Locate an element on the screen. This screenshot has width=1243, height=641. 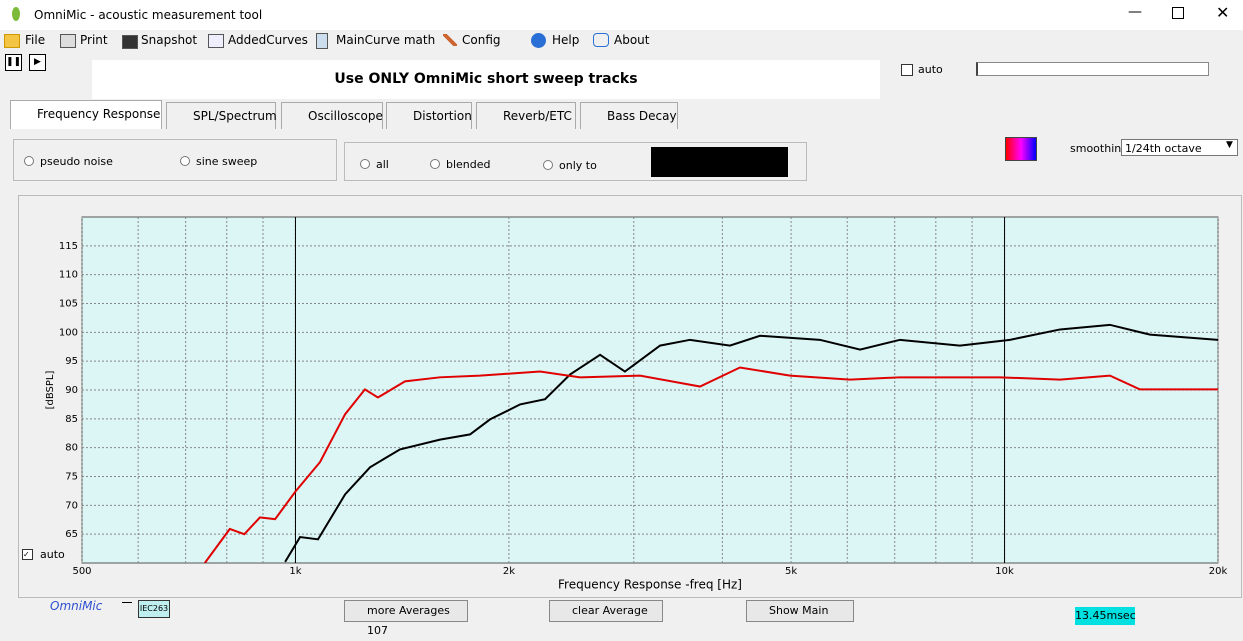
signal-group is located at coordinates (175, 160).